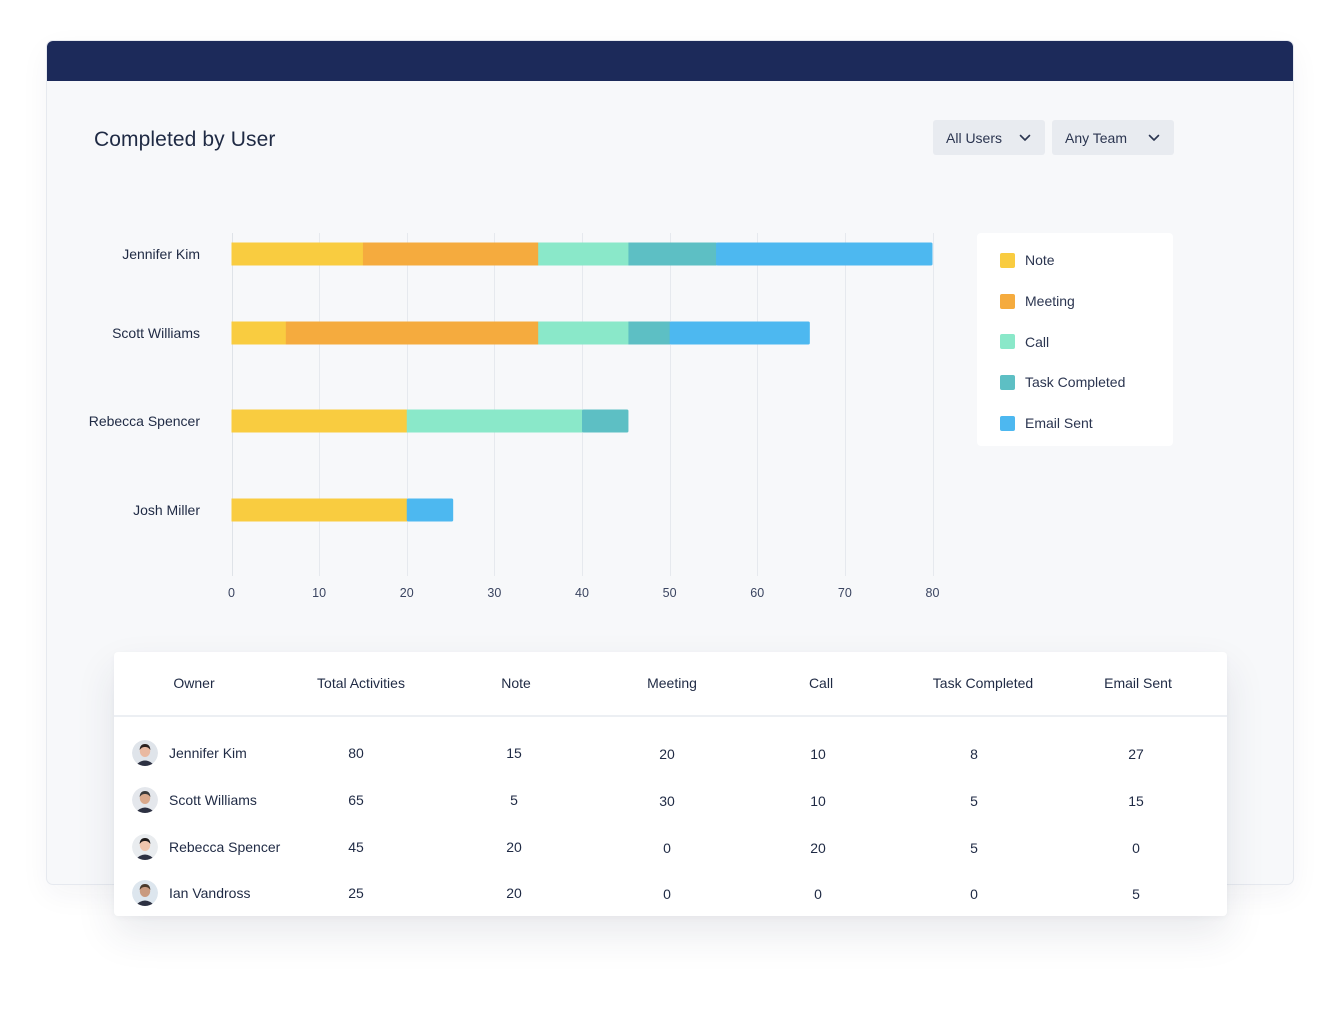 Image resolution: width=1340 pixels, height=1023 pixels. Describe the element at coordinates (670, 61) in the screenshot. I see `app-header-bar` at that location.